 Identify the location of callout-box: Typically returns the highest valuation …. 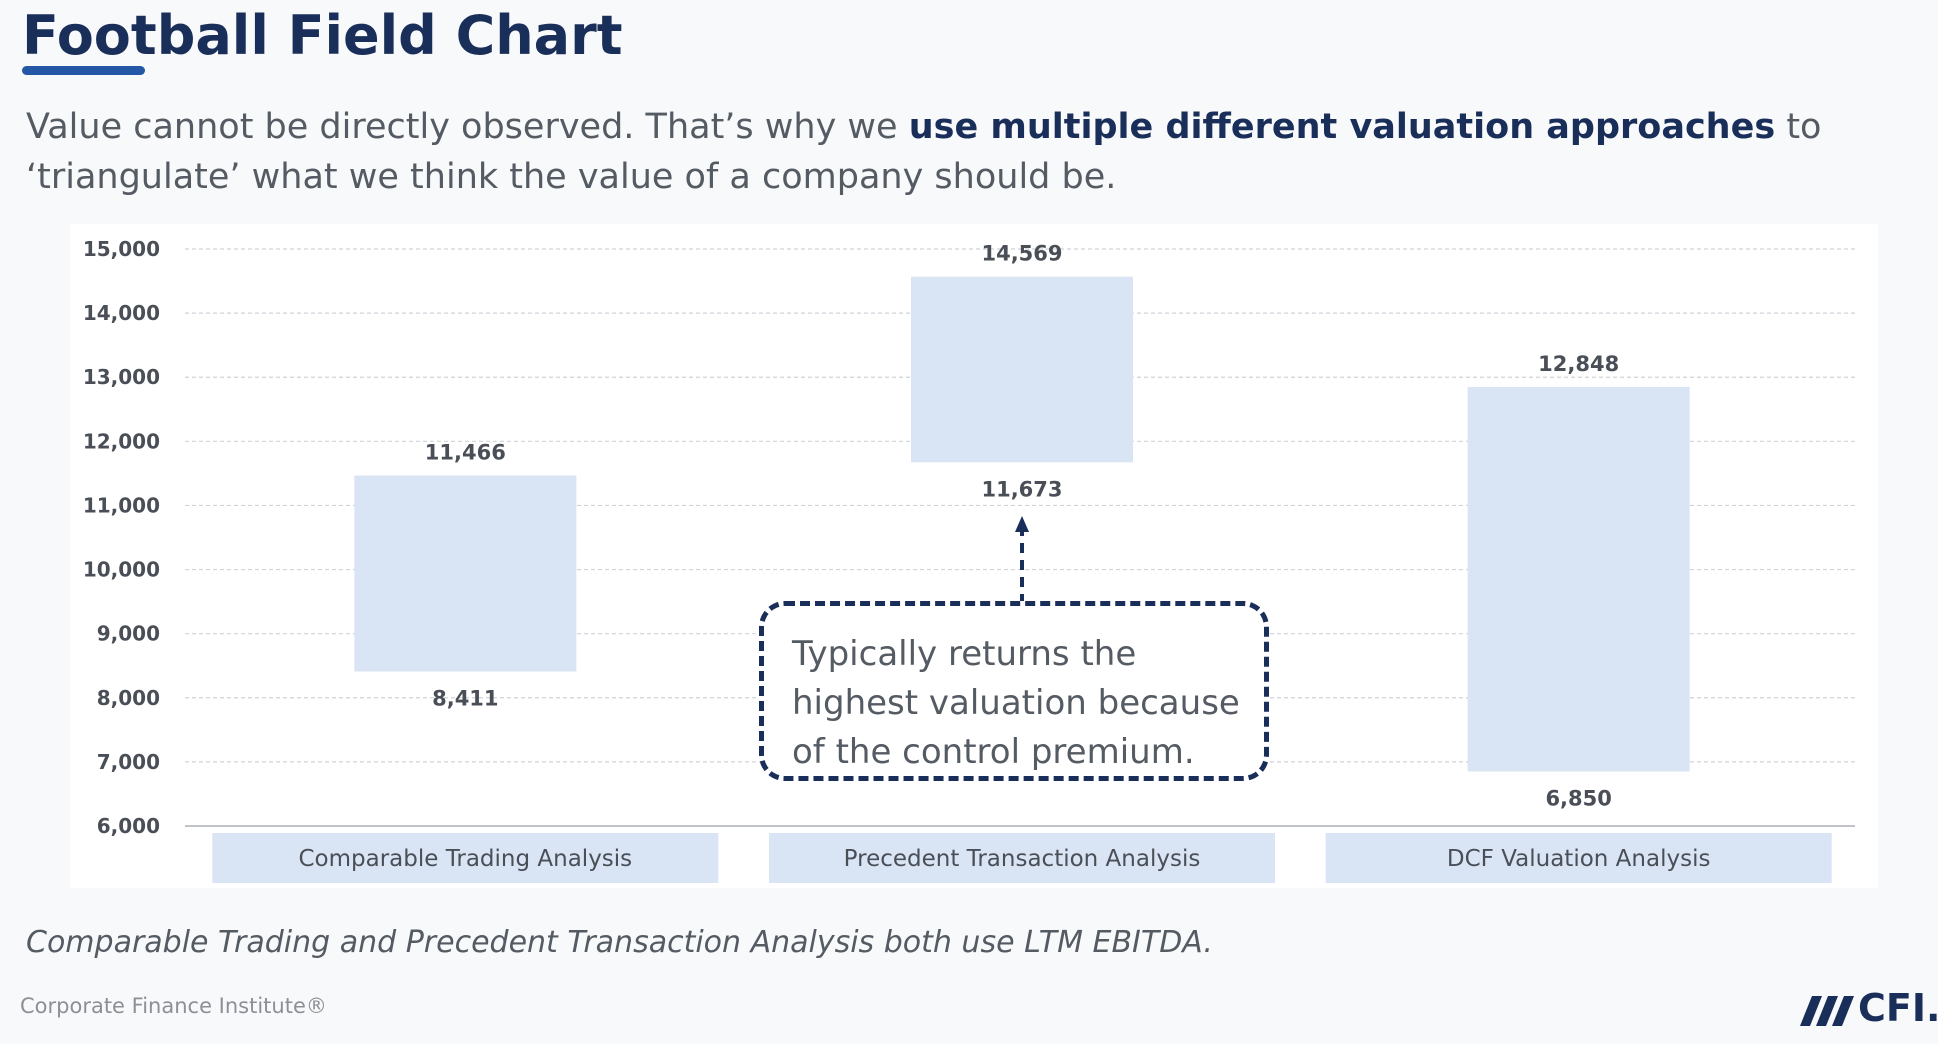
(1014, 691).